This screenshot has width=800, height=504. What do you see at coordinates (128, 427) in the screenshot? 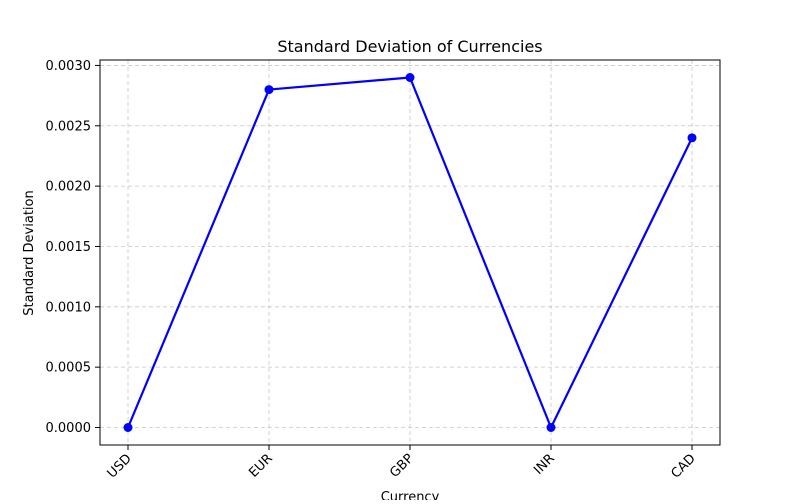
I see `data-point-usd` at bounding box center [128, 427].